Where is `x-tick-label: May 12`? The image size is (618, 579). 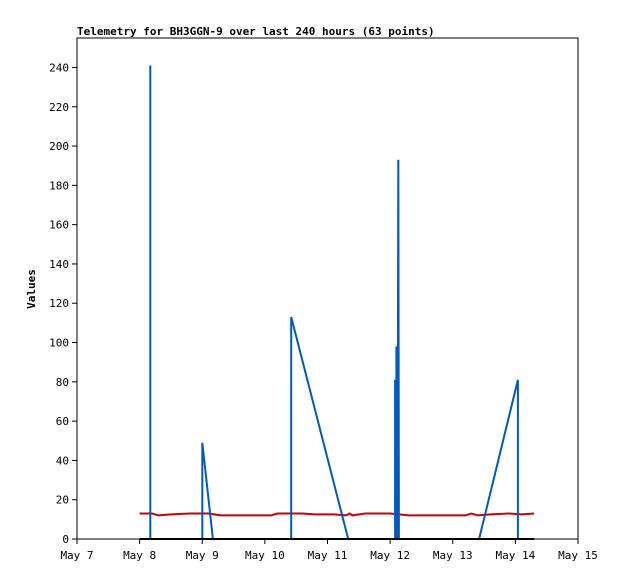
x-tick-label: May 12 is located at coordinates (390, 555).